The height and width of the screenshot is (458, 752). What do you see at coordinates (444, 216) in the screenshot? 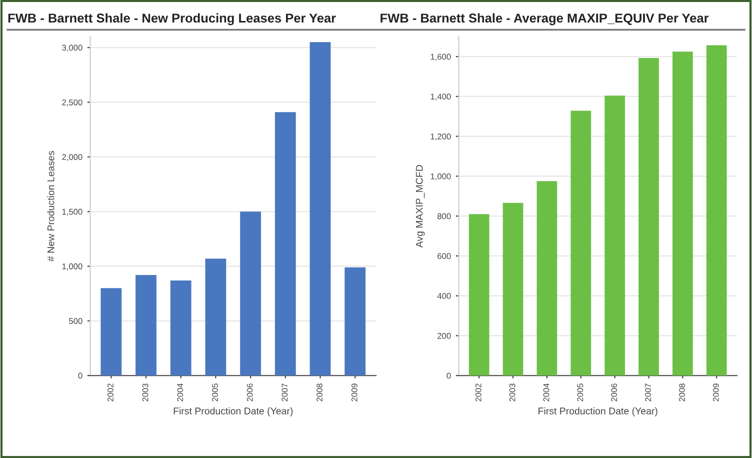
I see `y-tick-label: 800` at bounding box center [444, 216].